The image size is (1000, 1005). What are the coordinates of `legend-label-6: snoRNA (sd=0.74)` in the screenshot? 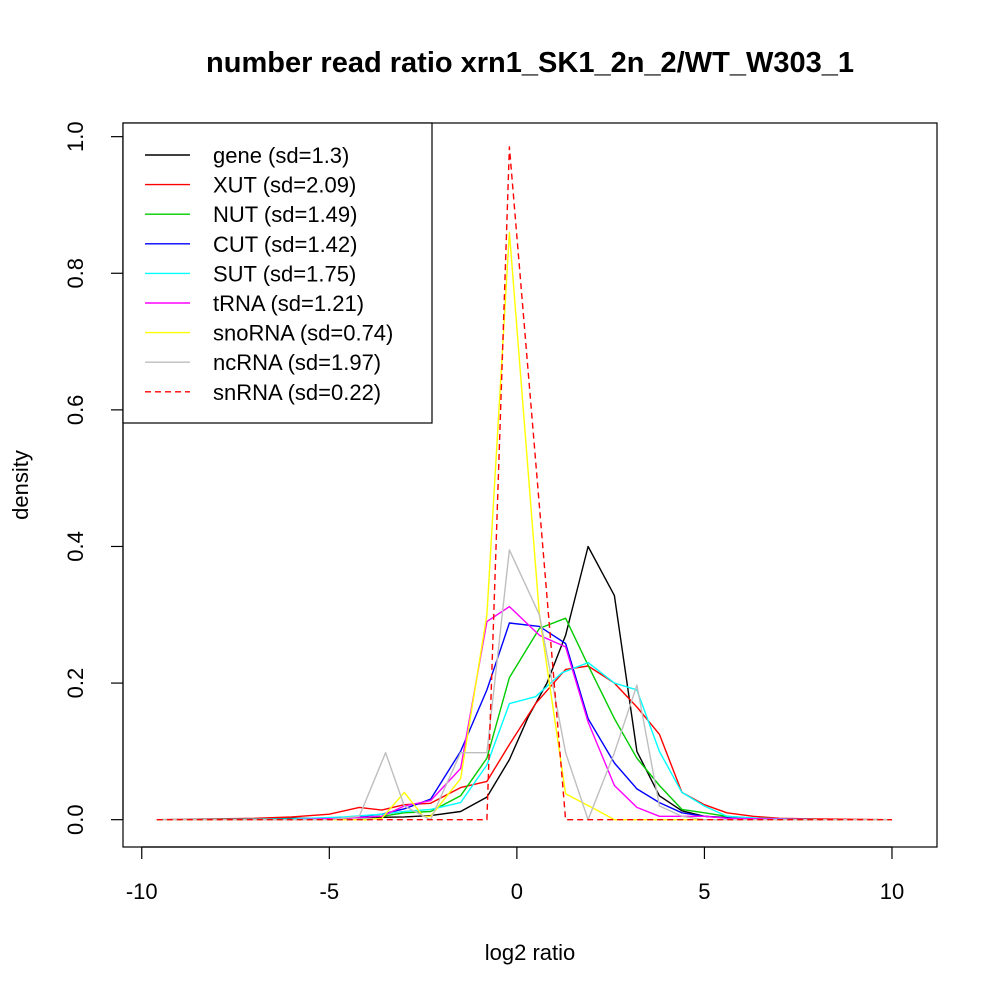 It's located at (303, 333).